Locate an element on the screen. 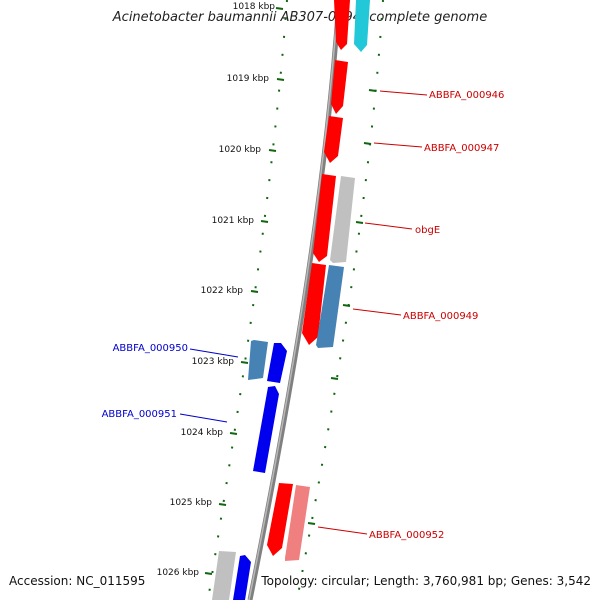 This screenshot has height=600, width=600. gene-gray-bottom is located at coordinates (224, 575).